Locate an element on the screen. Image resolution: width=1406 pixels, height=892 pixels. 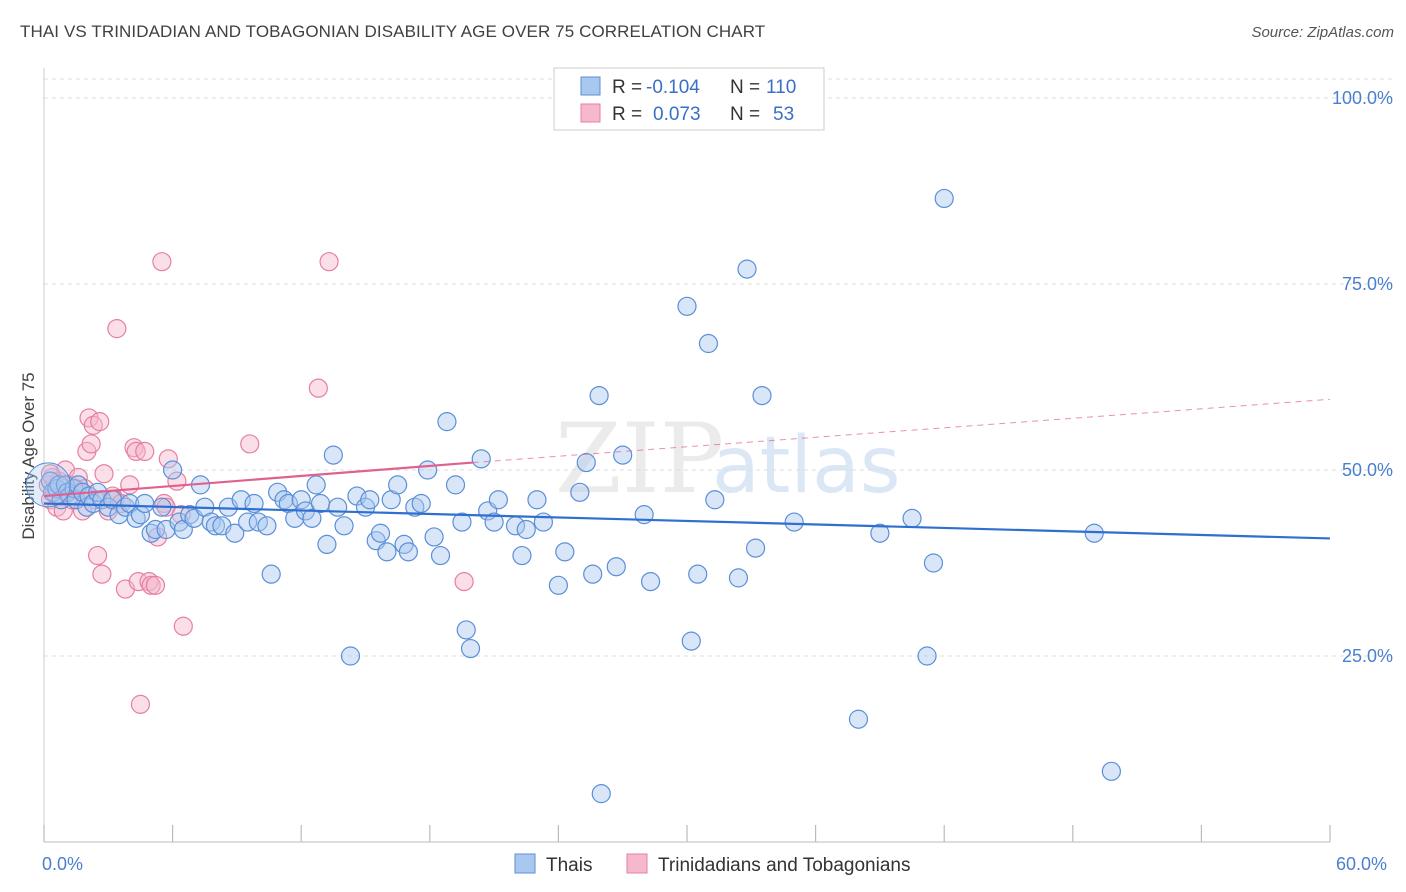
data-point-thais-large is located at coordinates (48, 485).